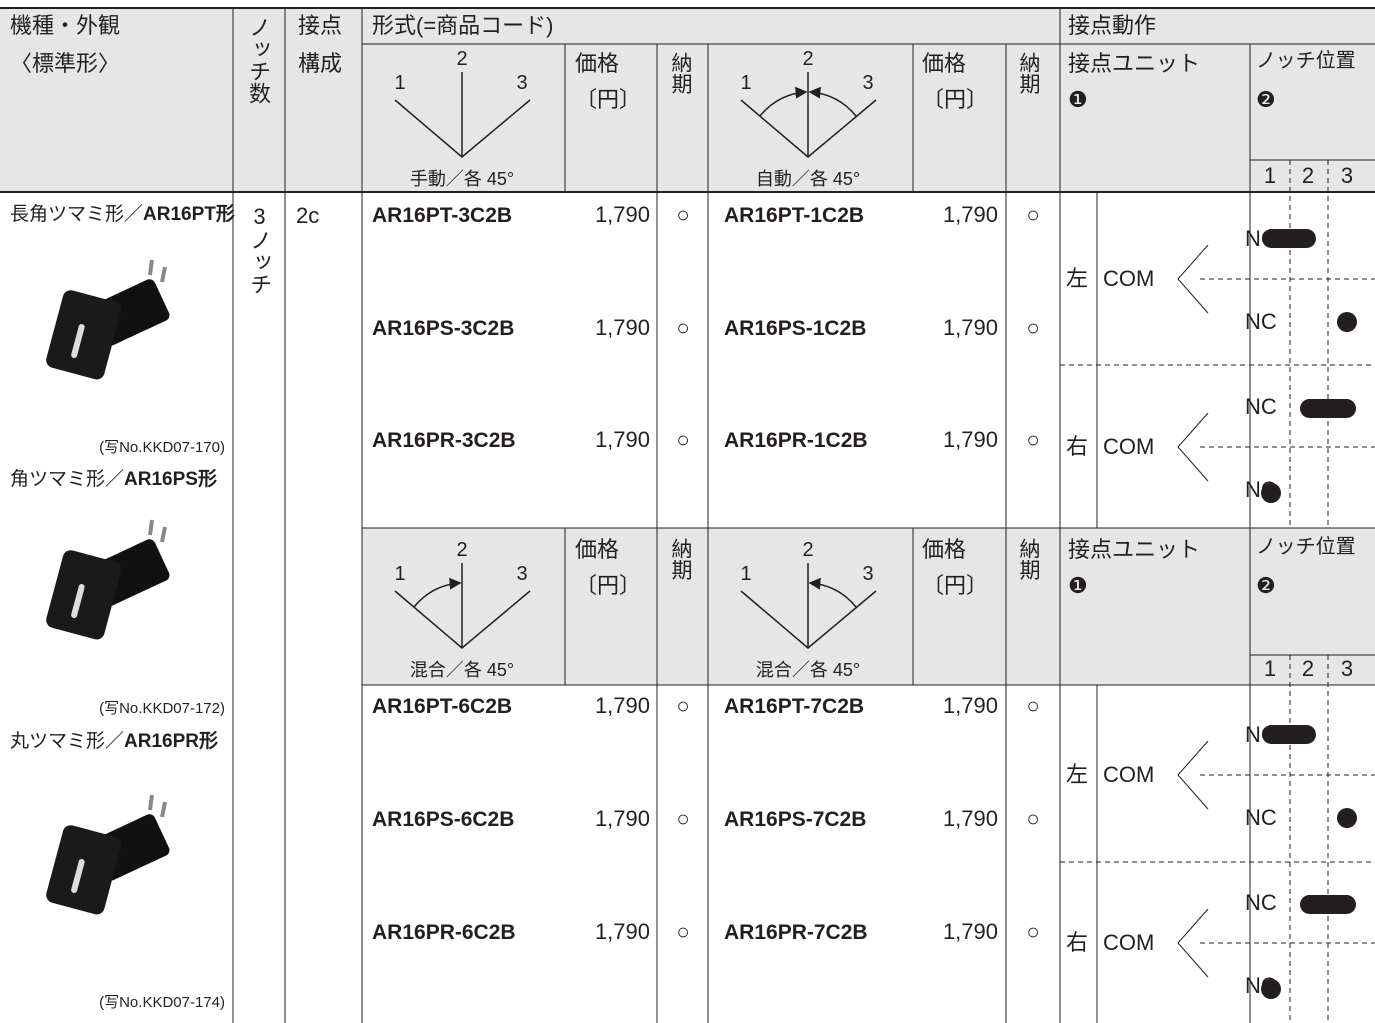  I want to click on product-code: AR16PS-7C2B, so click(795, 819).